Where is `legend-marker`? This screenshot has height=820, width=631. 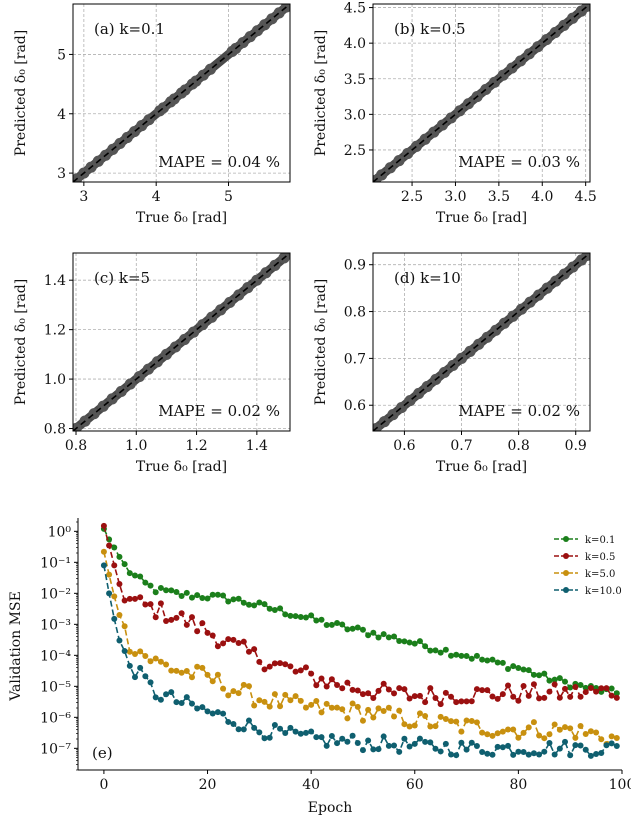 legend-marker is located at coordinates (566, 556).